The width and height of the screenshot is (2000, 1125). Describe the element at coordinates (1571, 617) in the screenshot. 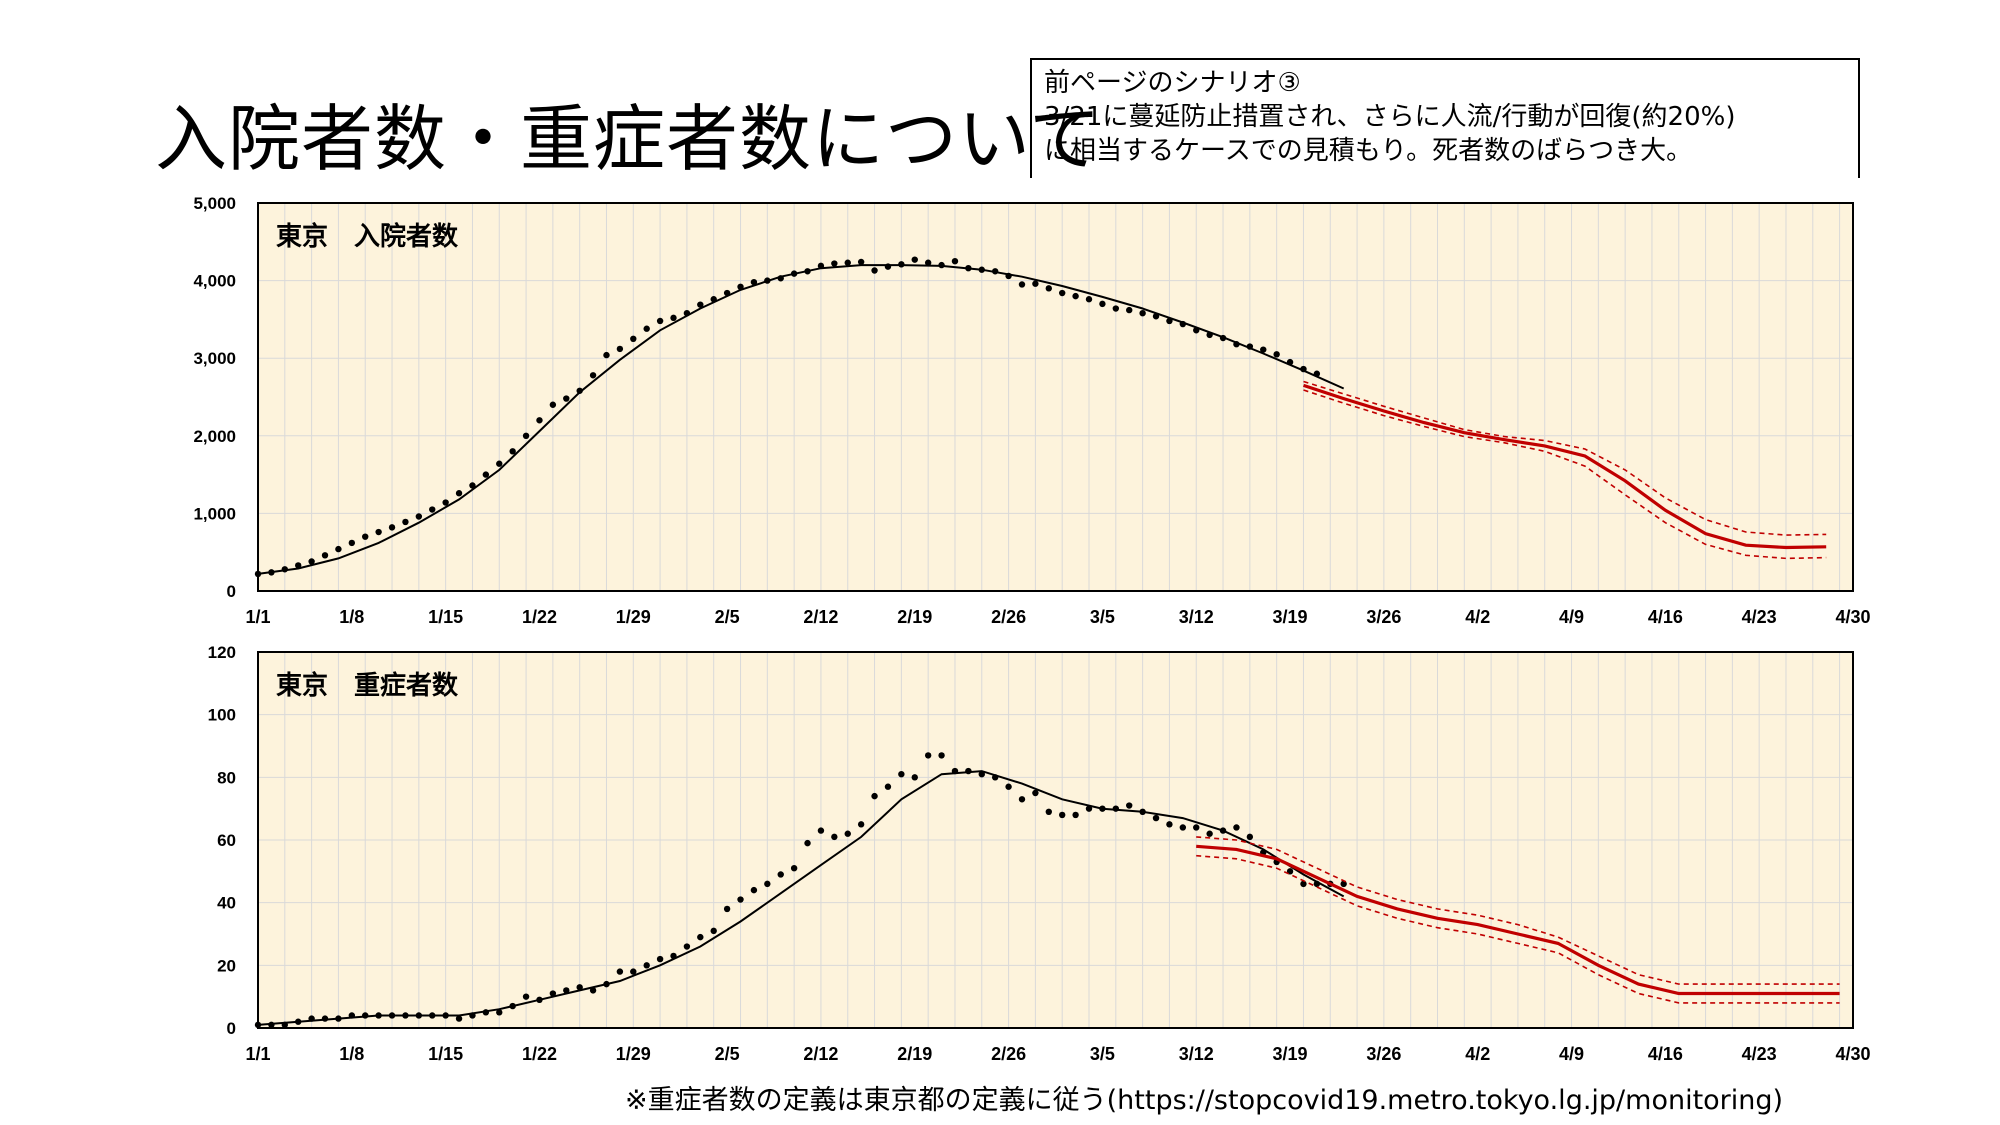

I see `x-tick-label: 4/9` at that location.